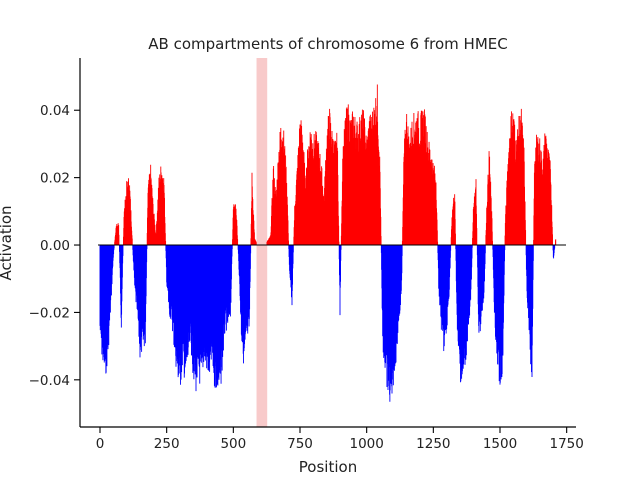 The image size is (640, 480). What do you see at coordinates (55, 111) in the screenshot?
I see `y-tick-label: 0.04` at bounding box center [55, 111].